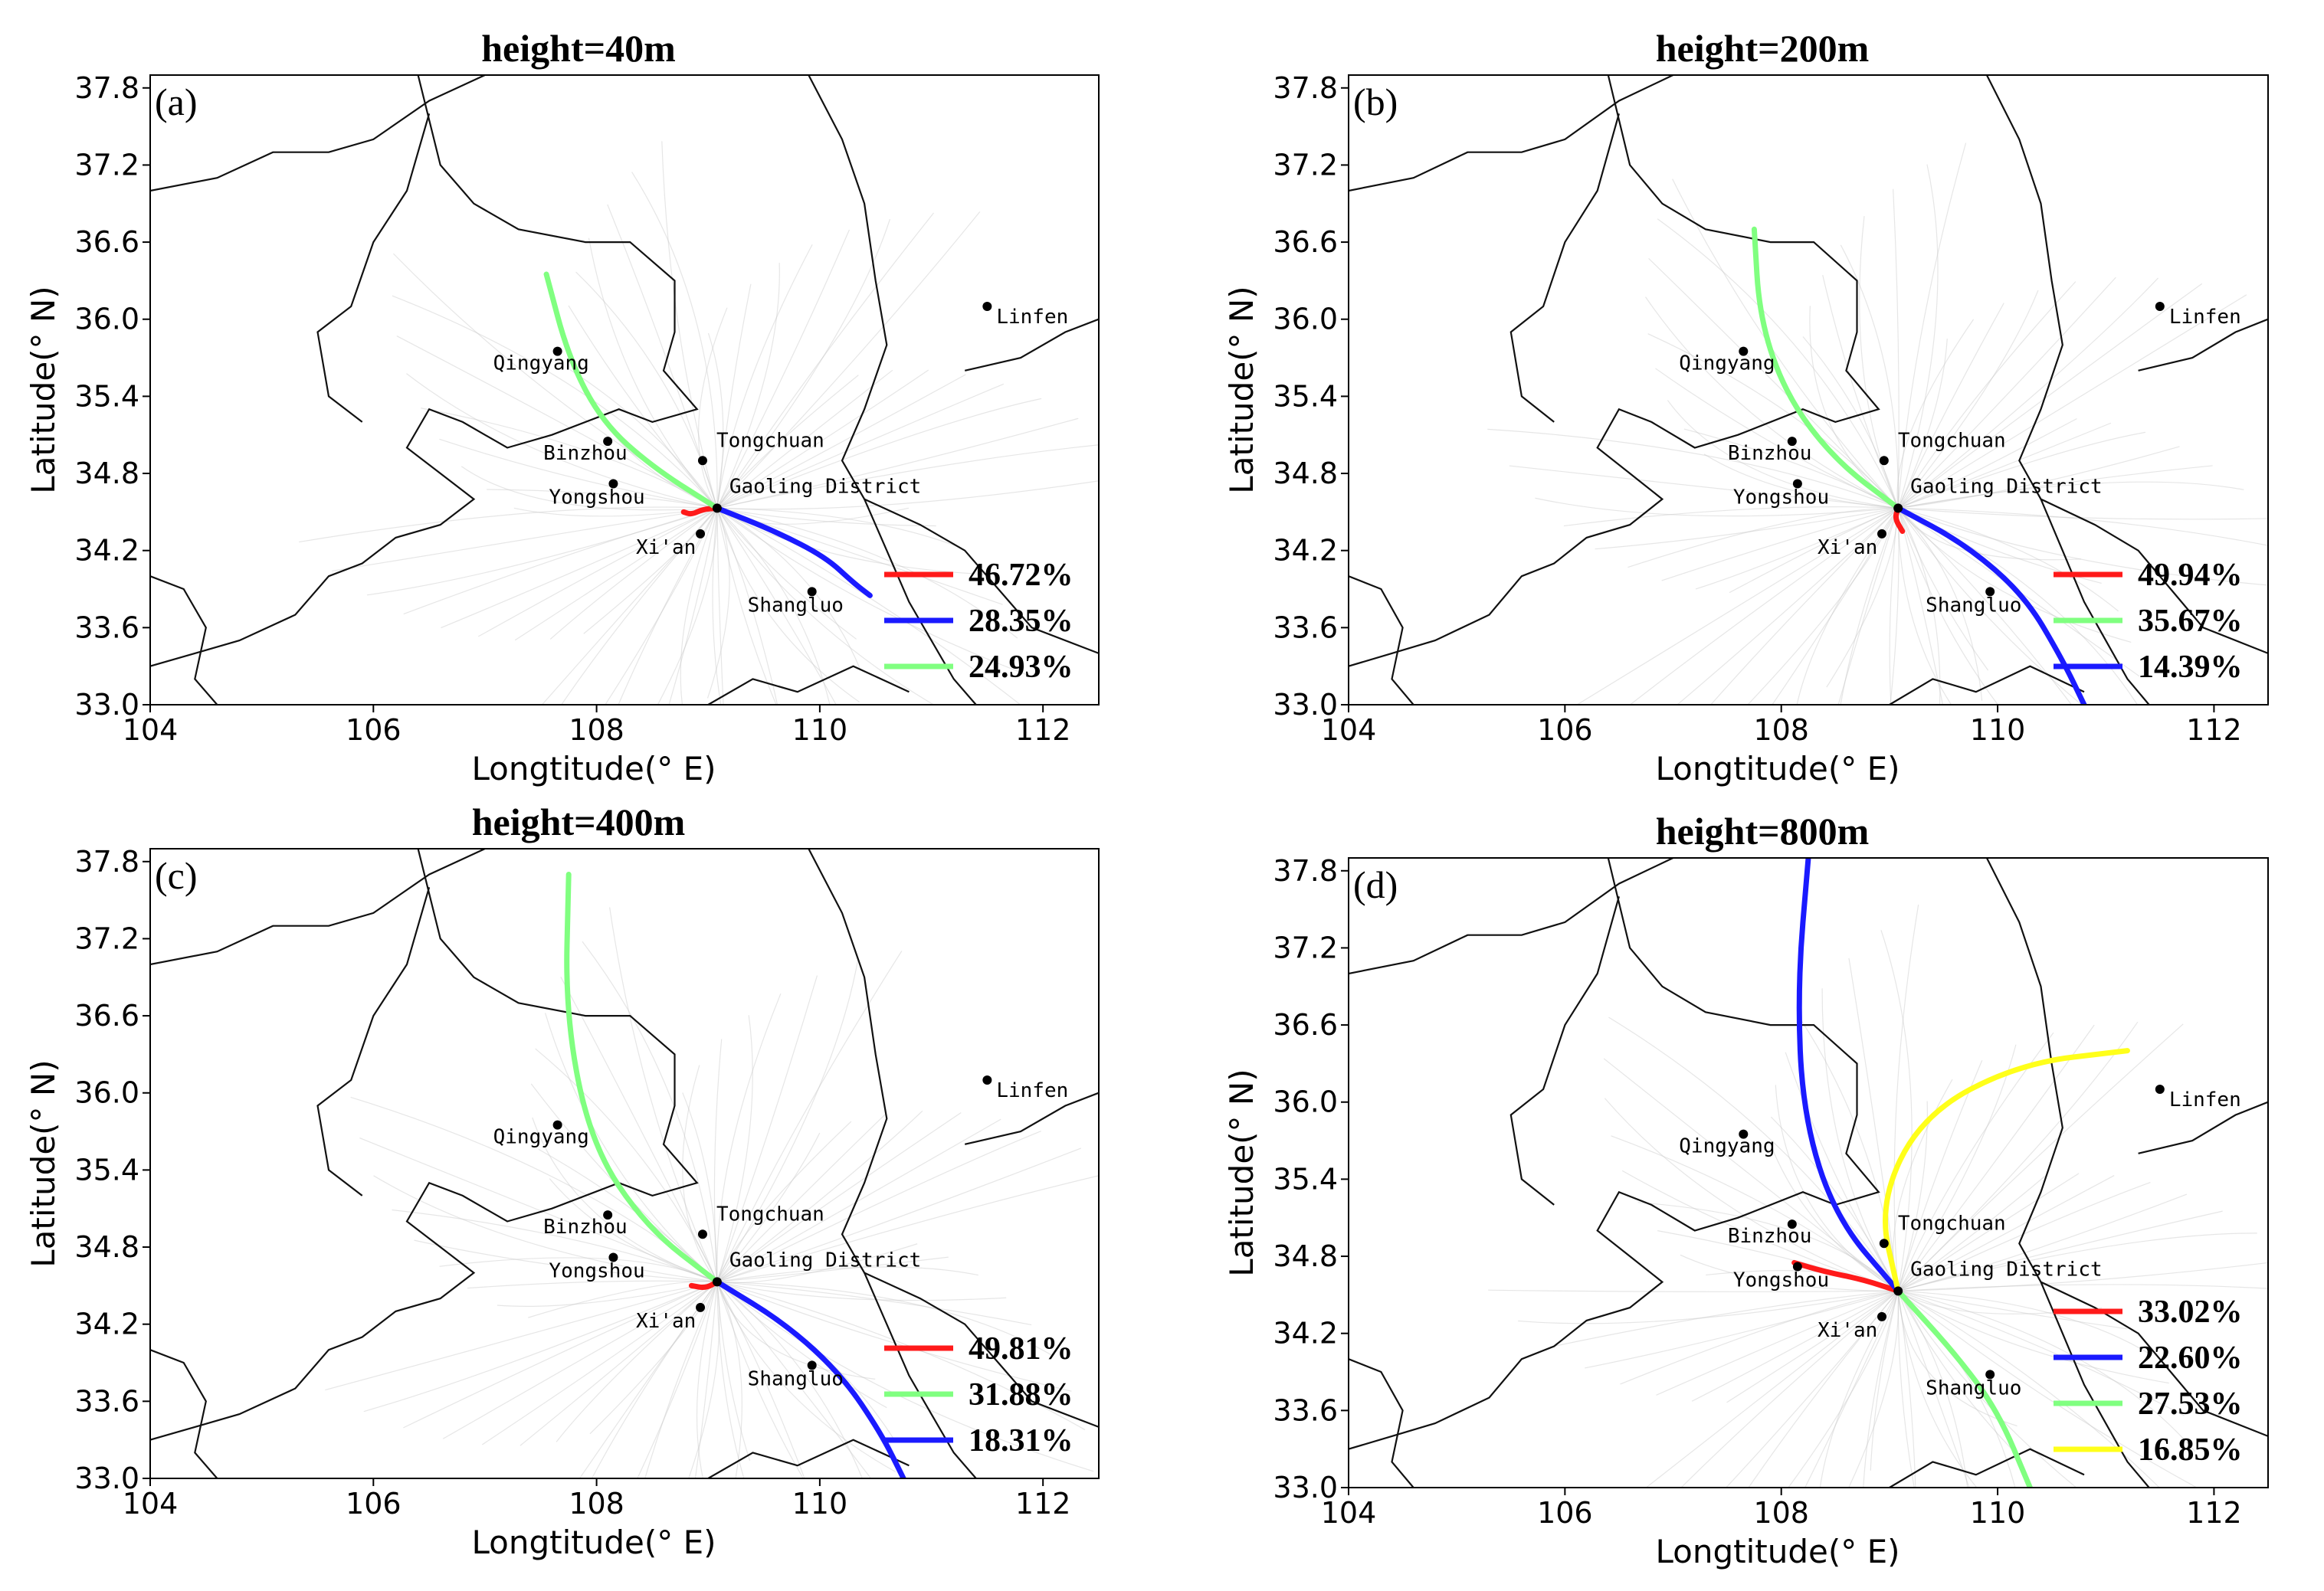 The width and height of the screenshot is (2324, 1591). What do you see at coordinates (1021, 621) in the screenshot?
I see `legend-percentage: 28.35%` at bounding box center [1021, 621].